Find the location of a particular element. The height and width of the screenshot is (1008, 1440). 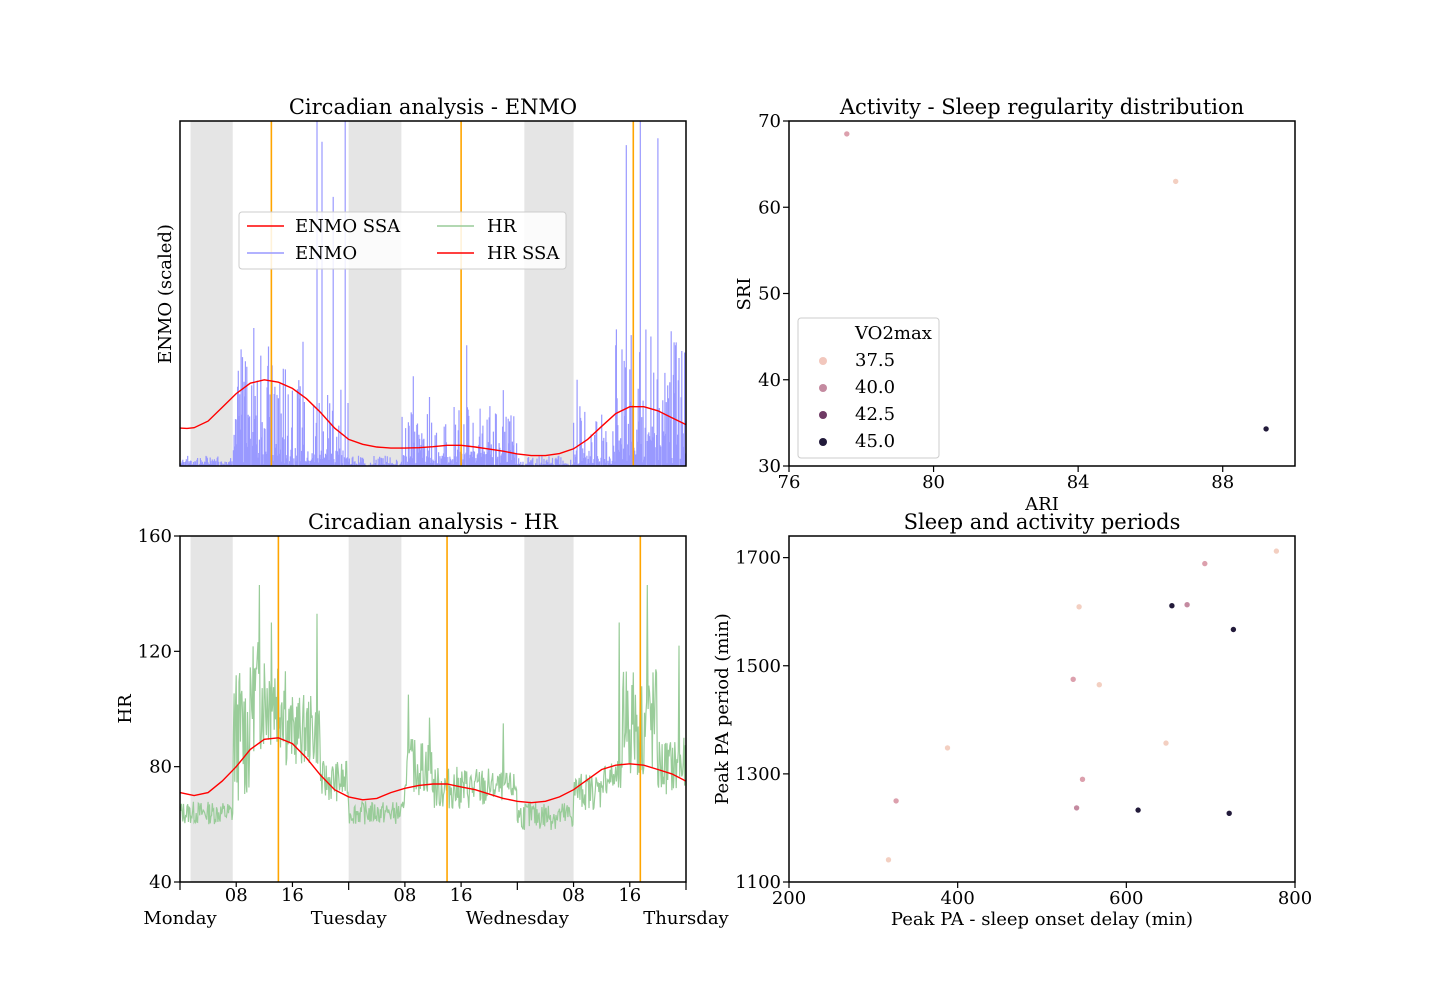

legend-label-42-5: 42.5 is located at coordinates (875, 414).